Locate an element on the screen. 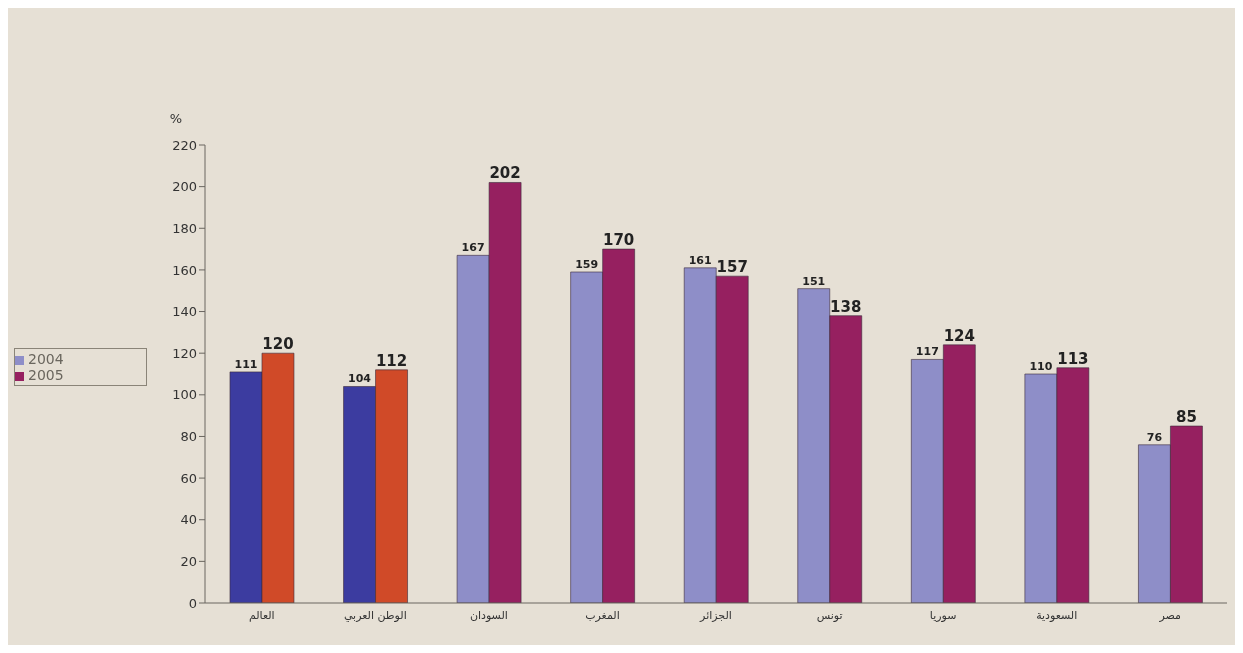 This screenshot has height=653, width=1243. x-tick-label: مصر is located at coordinates (1170, 615).